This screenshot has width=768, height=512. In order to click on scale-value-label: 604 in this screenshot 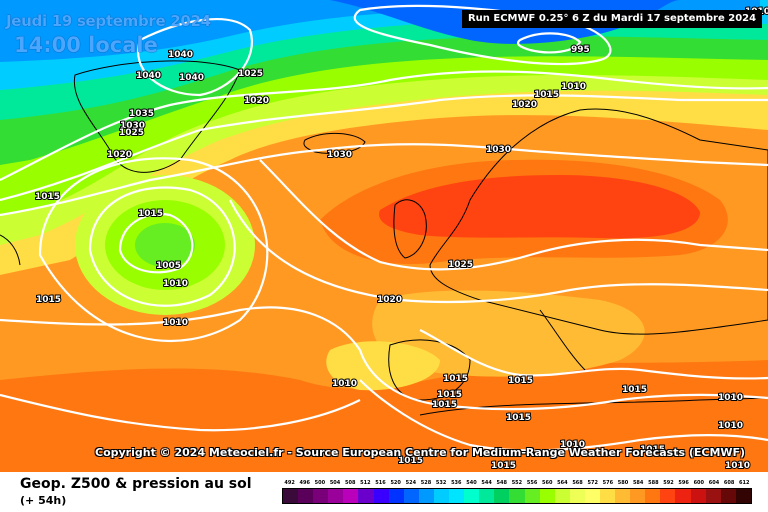, I will do `click(714, 483)`.